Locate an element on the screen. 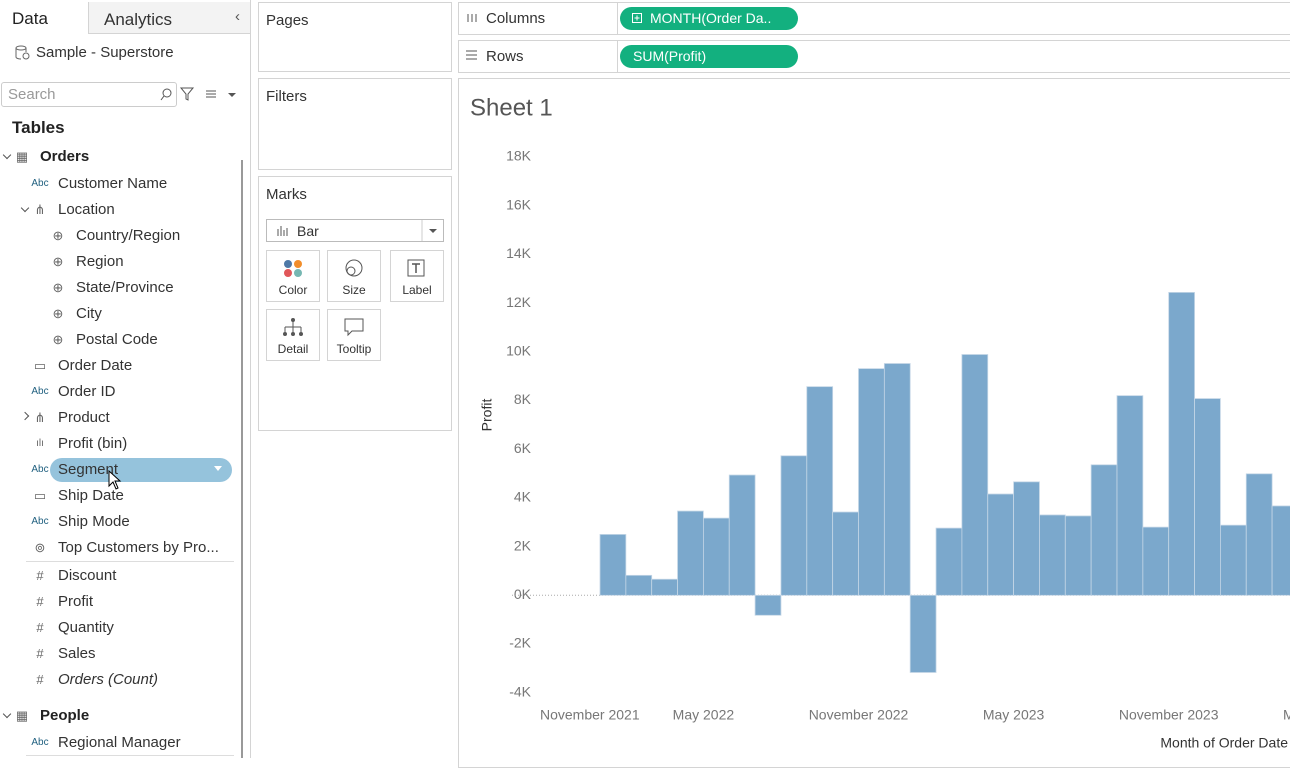 The height and width of the screenshot is (768, 1290). field-label: Country/Region is located at coordinates (128, 235).